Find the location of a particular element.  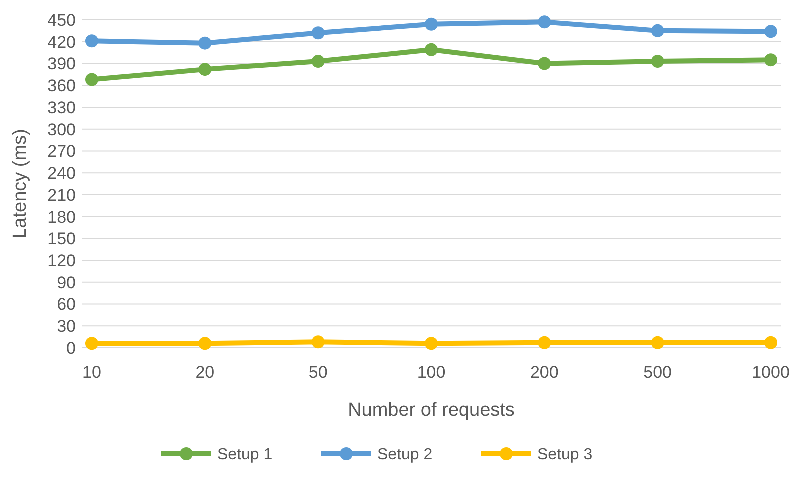

y-tick-label: 30 is located at coordinates (66, 326).